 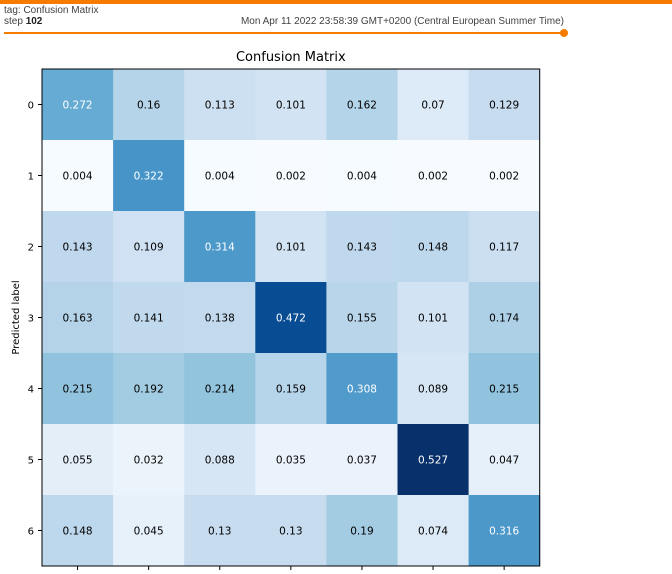 I want to click on cell-value-label: 0.174, so click(x=504, y=319).